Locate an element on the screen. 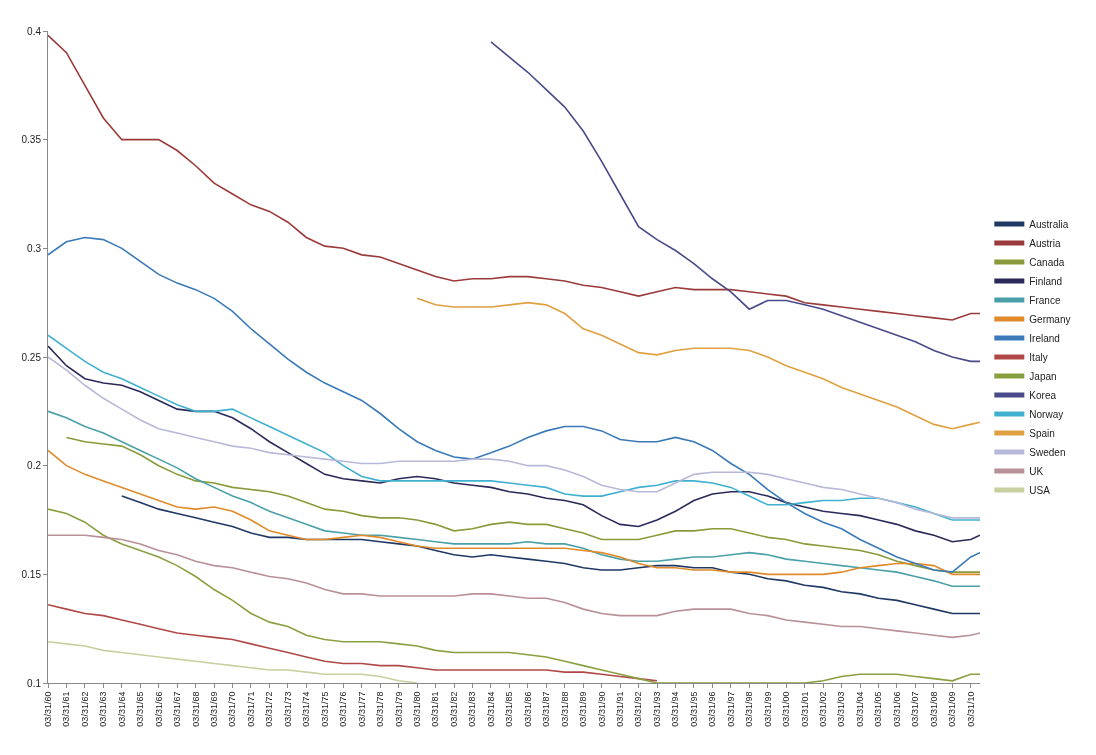 The height and width of the screenshot is (755, 1096). x-tick-label: 03/31/93 is located at coordinates (656, 709).